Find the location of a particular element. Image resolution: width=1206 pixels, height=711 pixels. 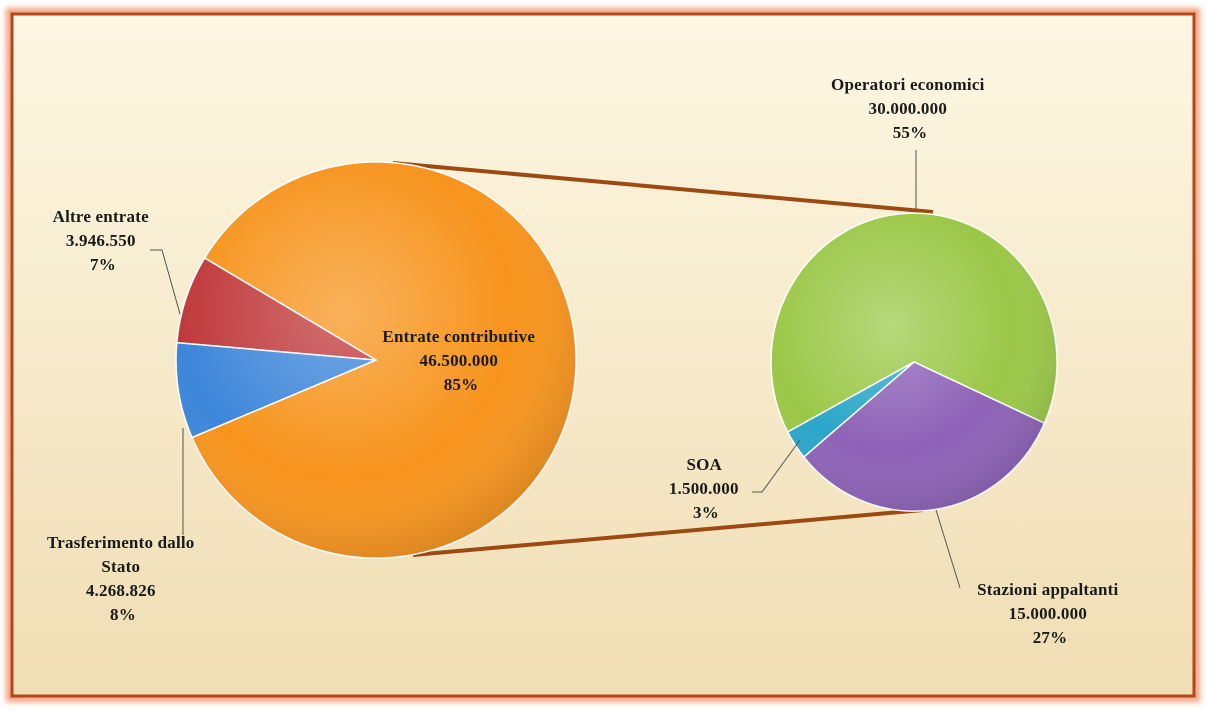

data-label-operatori-economici: Operatori economici 30.000.000 55% is located at coordinates (910, 108).